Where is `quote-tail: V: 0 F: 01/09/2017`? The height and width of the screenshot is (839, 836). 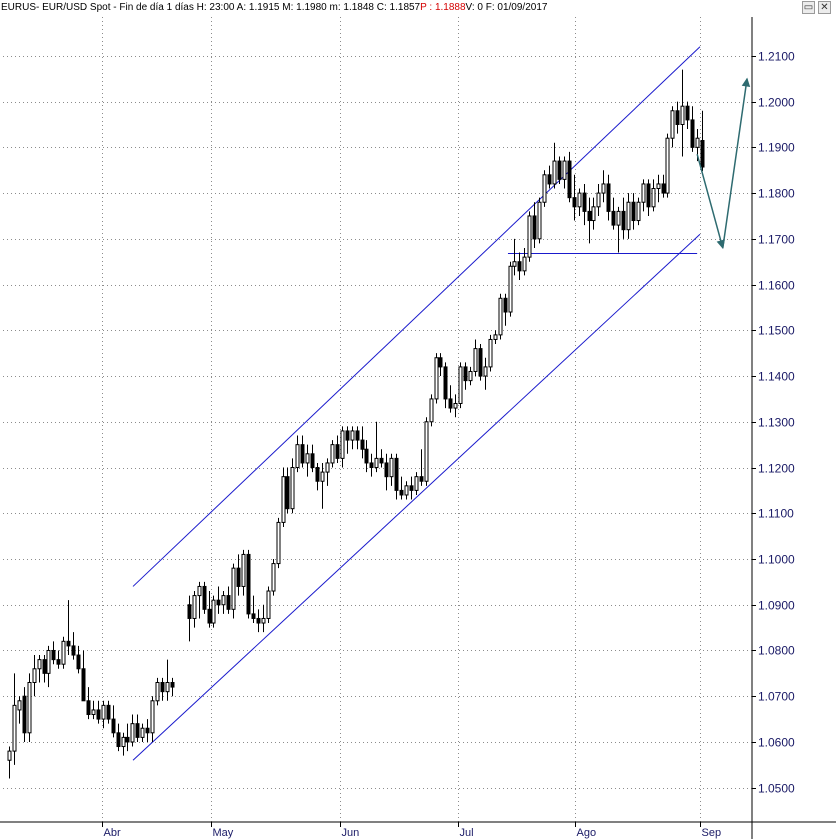
quote-tail: V: 0 F: 01/09/2017 is located at coordinates (506, 7).